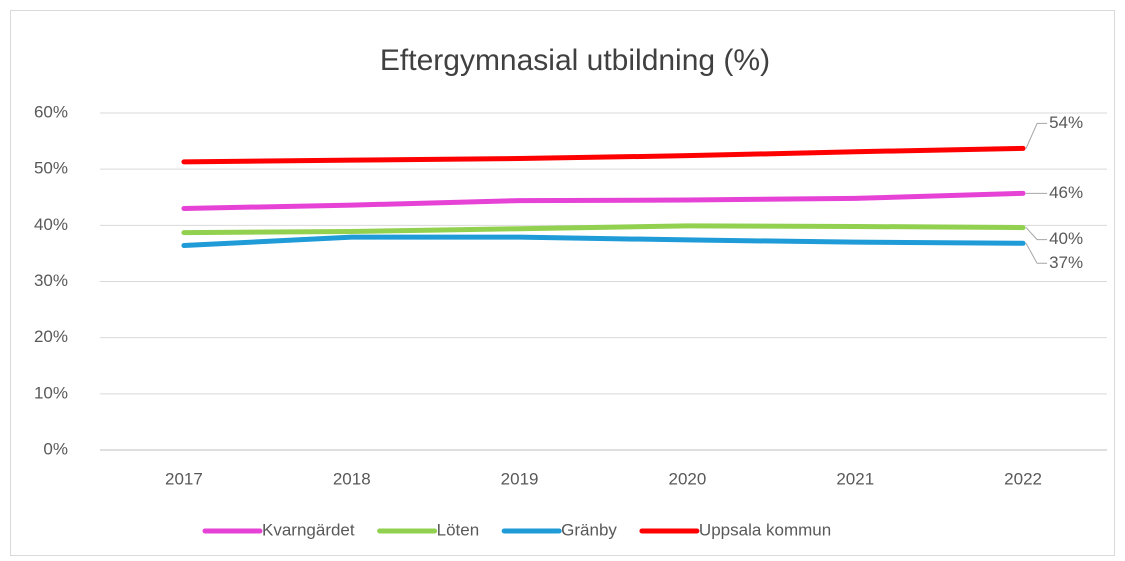  I want to click on y-tick-label: 40%, so click(51, 224).